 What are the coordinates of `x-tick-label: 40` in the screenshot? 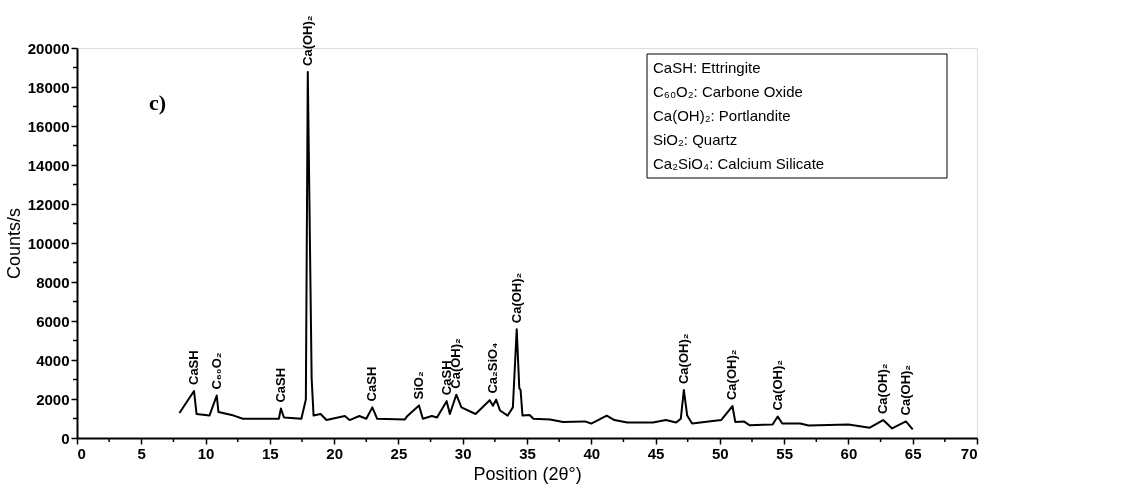 It's located at (592, 453).